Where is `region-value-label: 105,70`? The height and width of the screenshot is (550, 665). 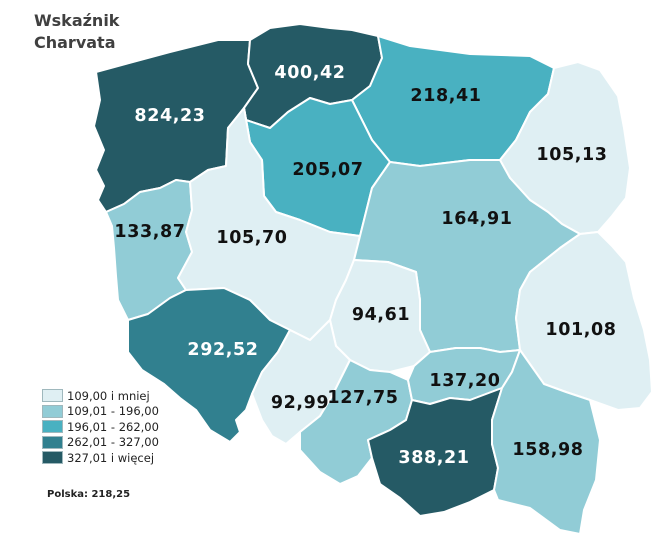
region-value-label: 105,70 is located at coordinates (251, 238).